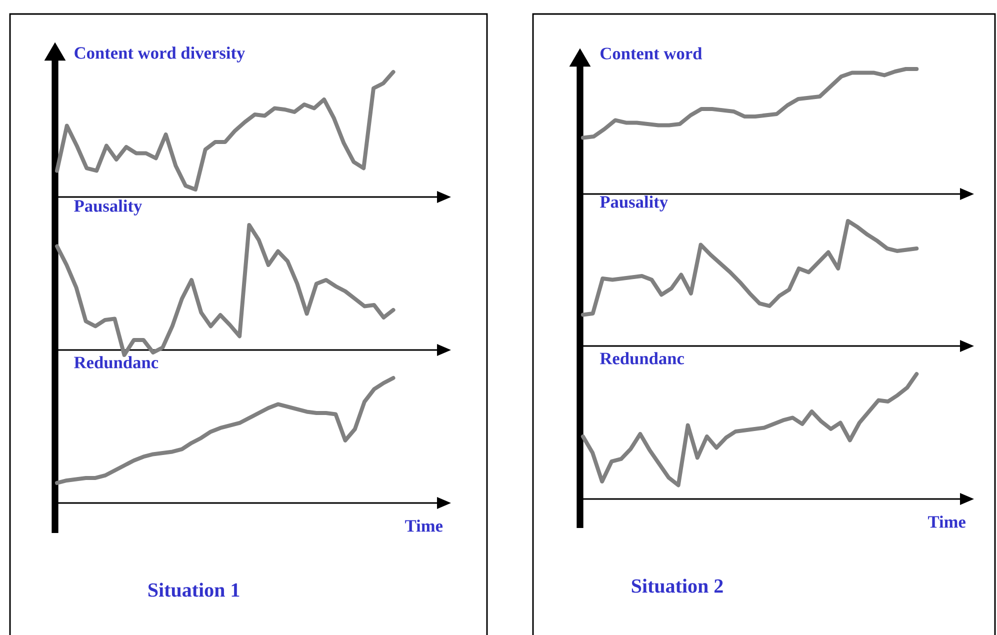 The height and width of the screenshot is (635, 997). Describe the element at coordinates (194, 589) in the screenshot. I see `text: Situation 1` at that location.